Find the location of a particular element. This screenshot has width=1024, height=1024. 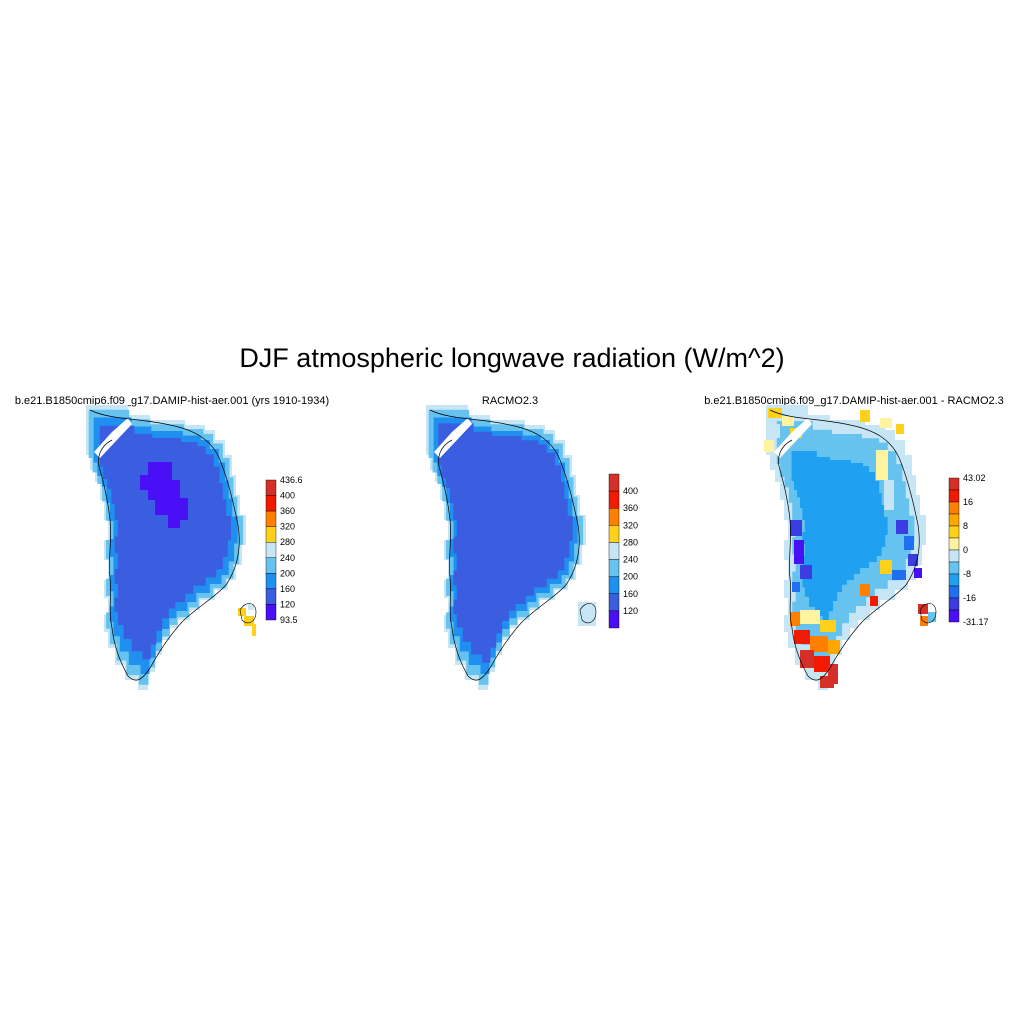

panel-1-map: 436.6 400 360 320 280 240 200 160 120 93.5 is located at coordinates (194, 547).